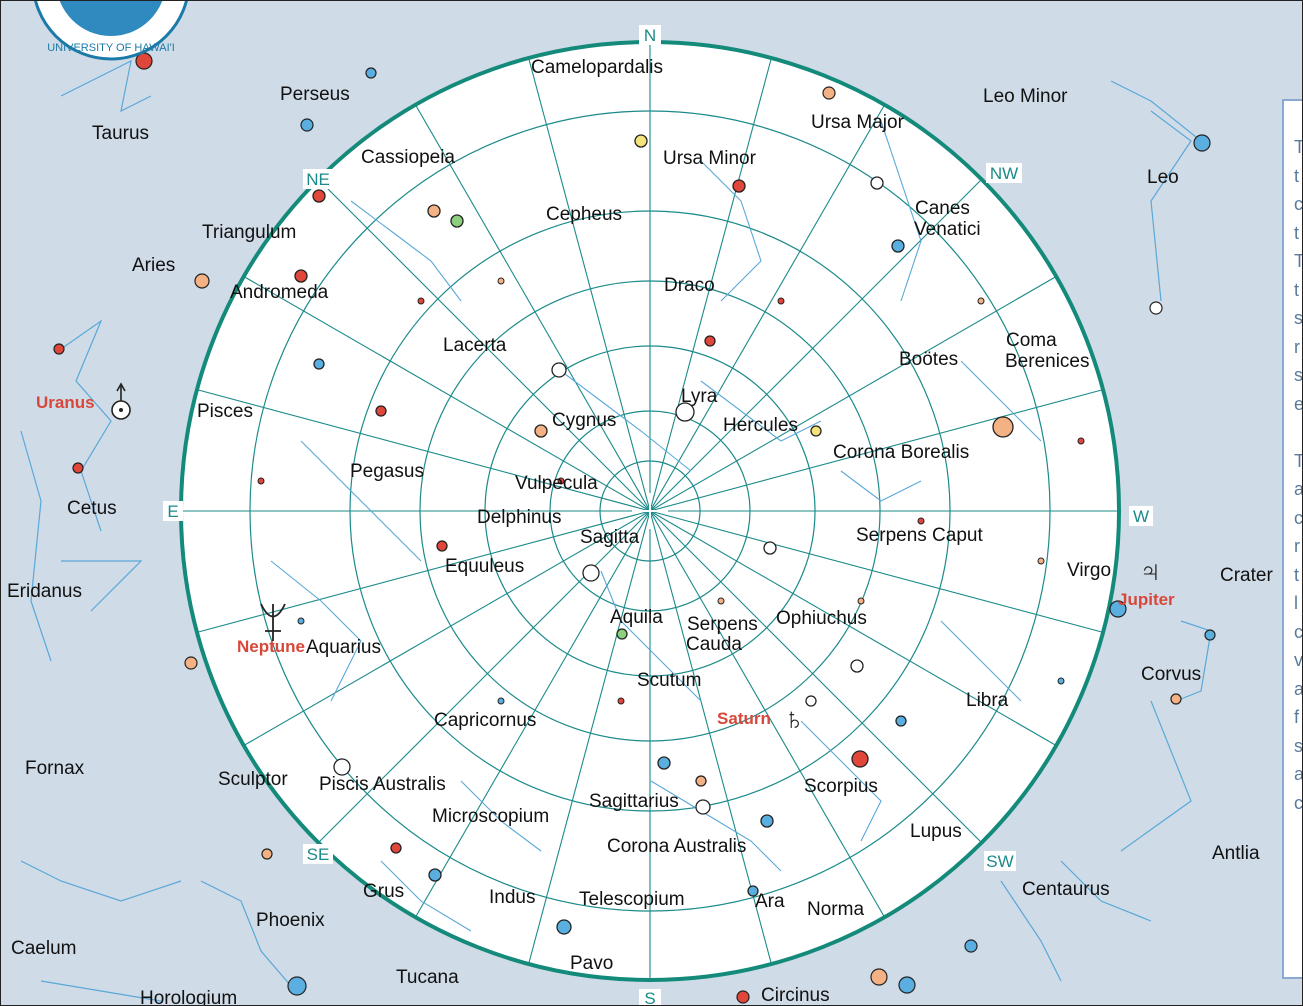 This screenshot has height=1006, width=1303. Describe the element at coordinates (55, 768) in the screenshot. I see `label-fornax: Fornax` at that location.